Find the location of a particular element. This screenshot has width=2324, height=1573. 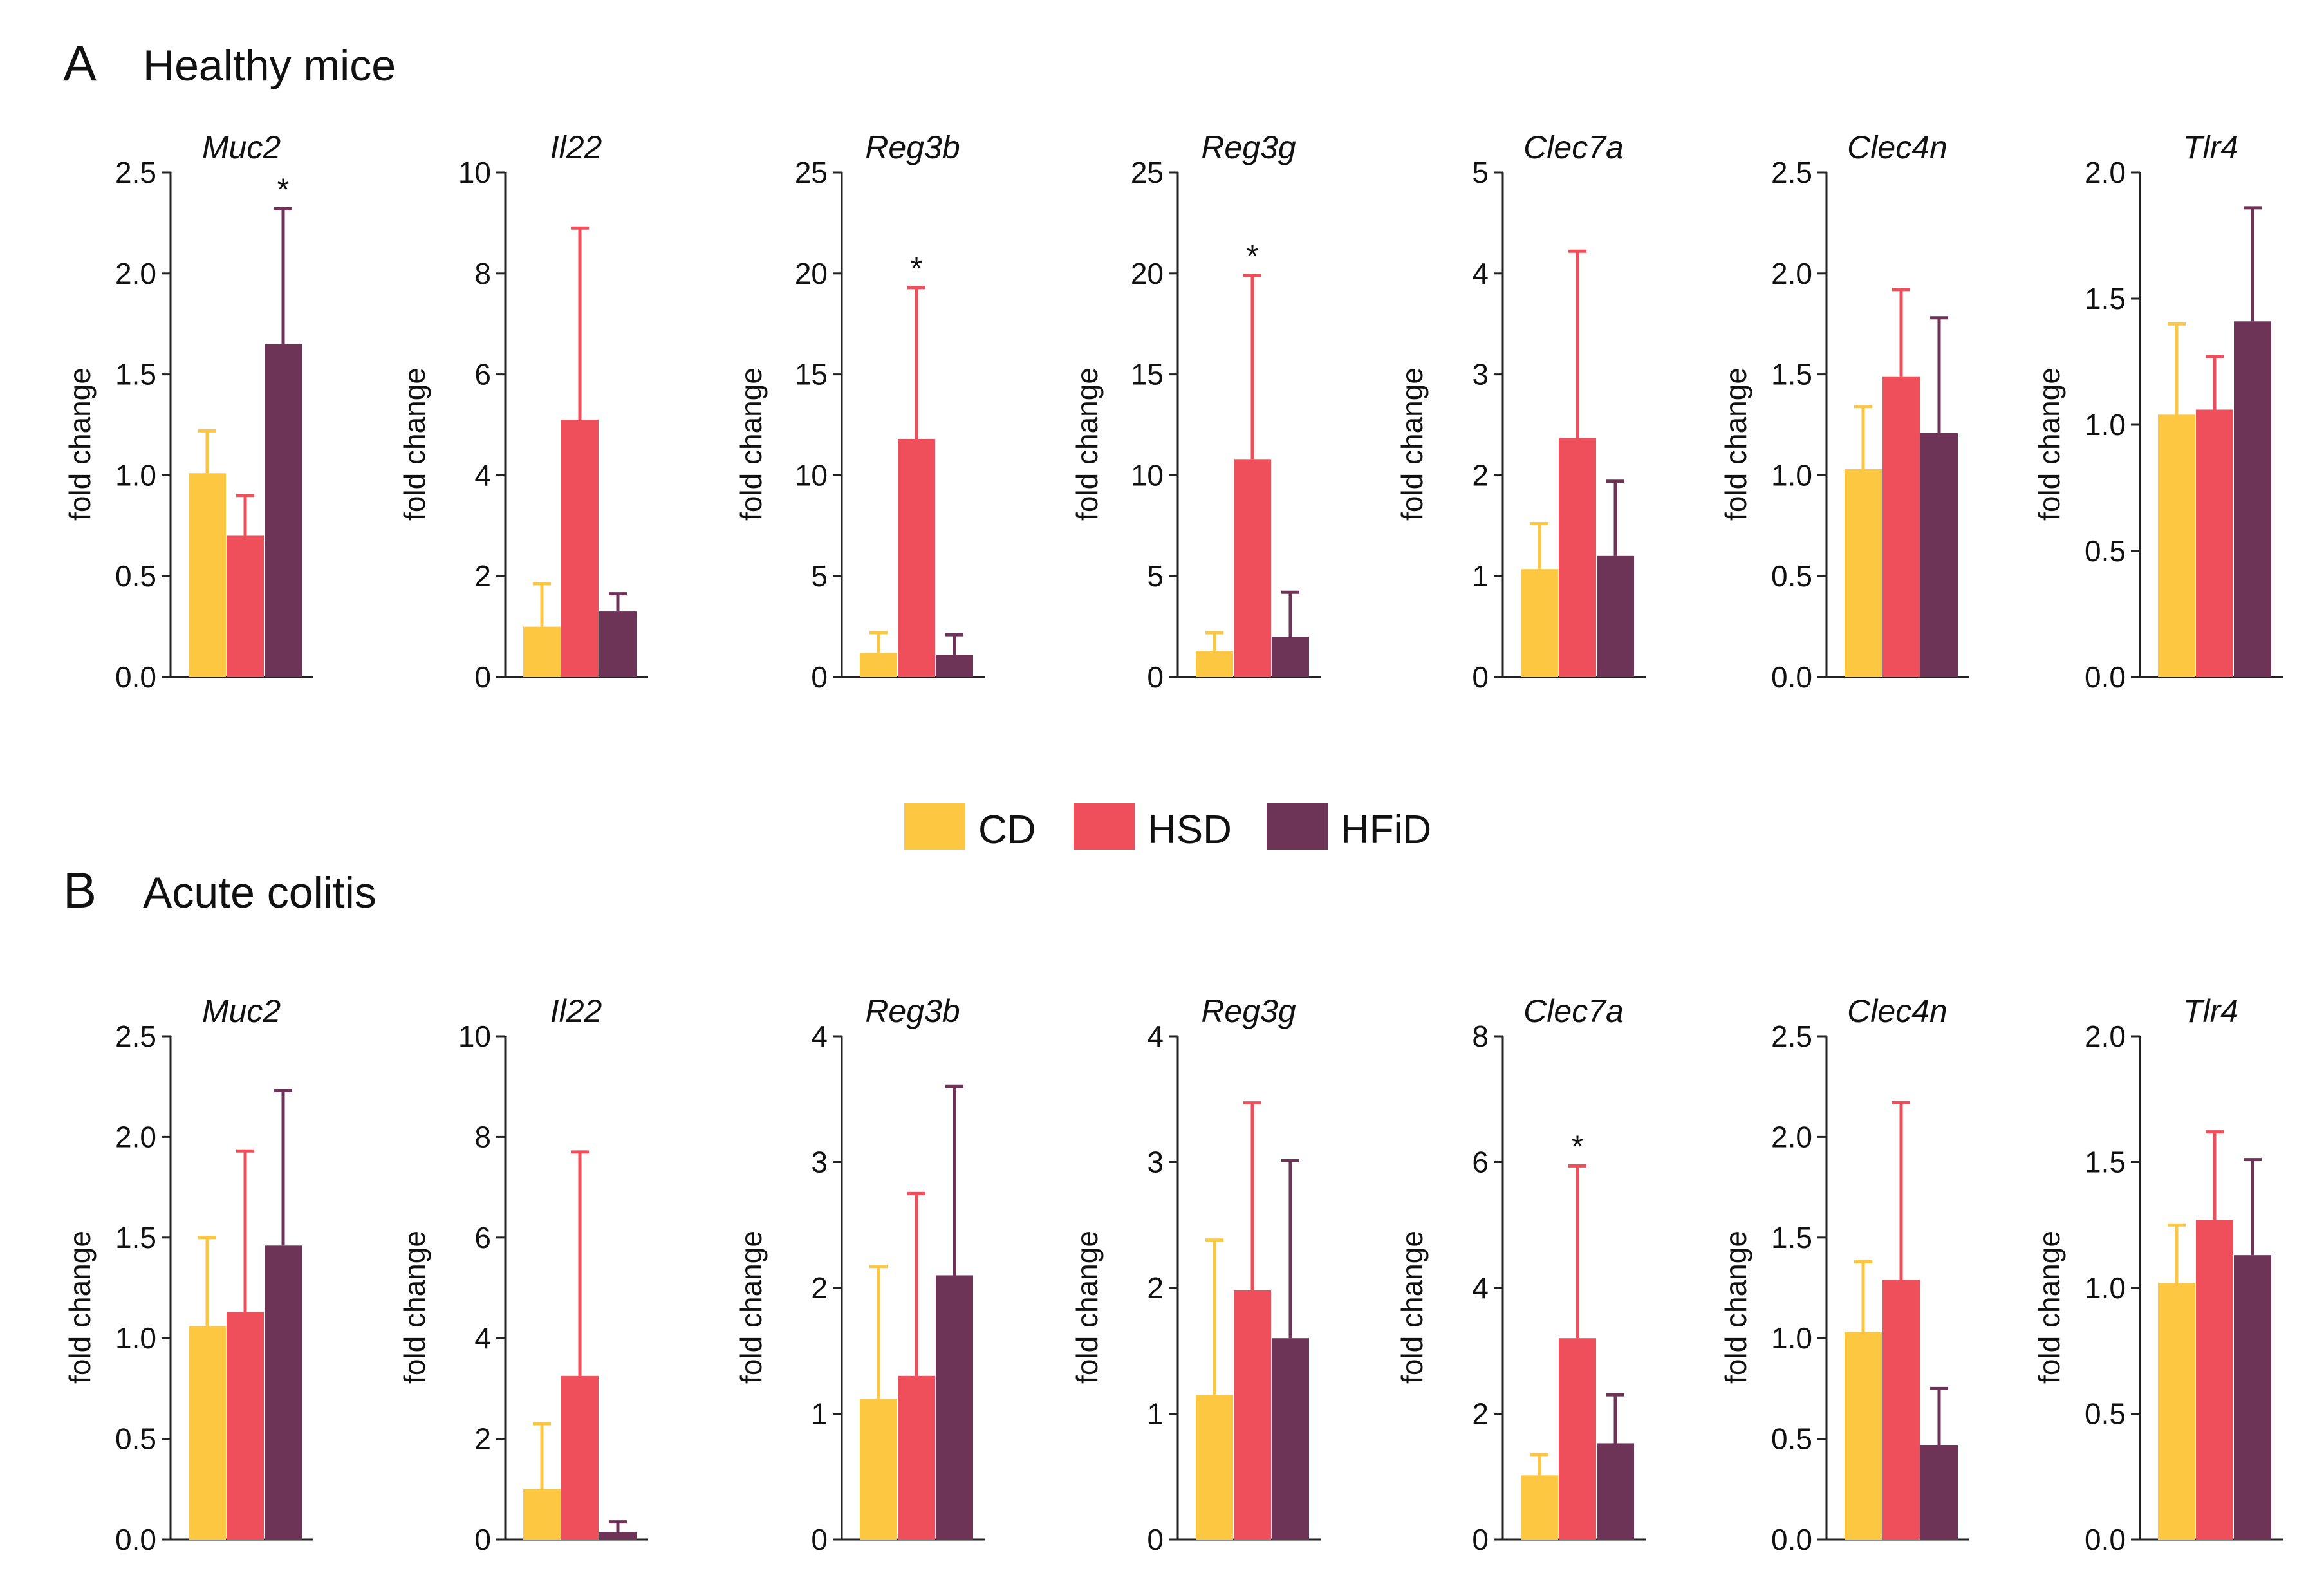

chart-a-clec7a: 0 1 2 3 4 5 fold change Clec7a is located at coordinates (1520, 411).